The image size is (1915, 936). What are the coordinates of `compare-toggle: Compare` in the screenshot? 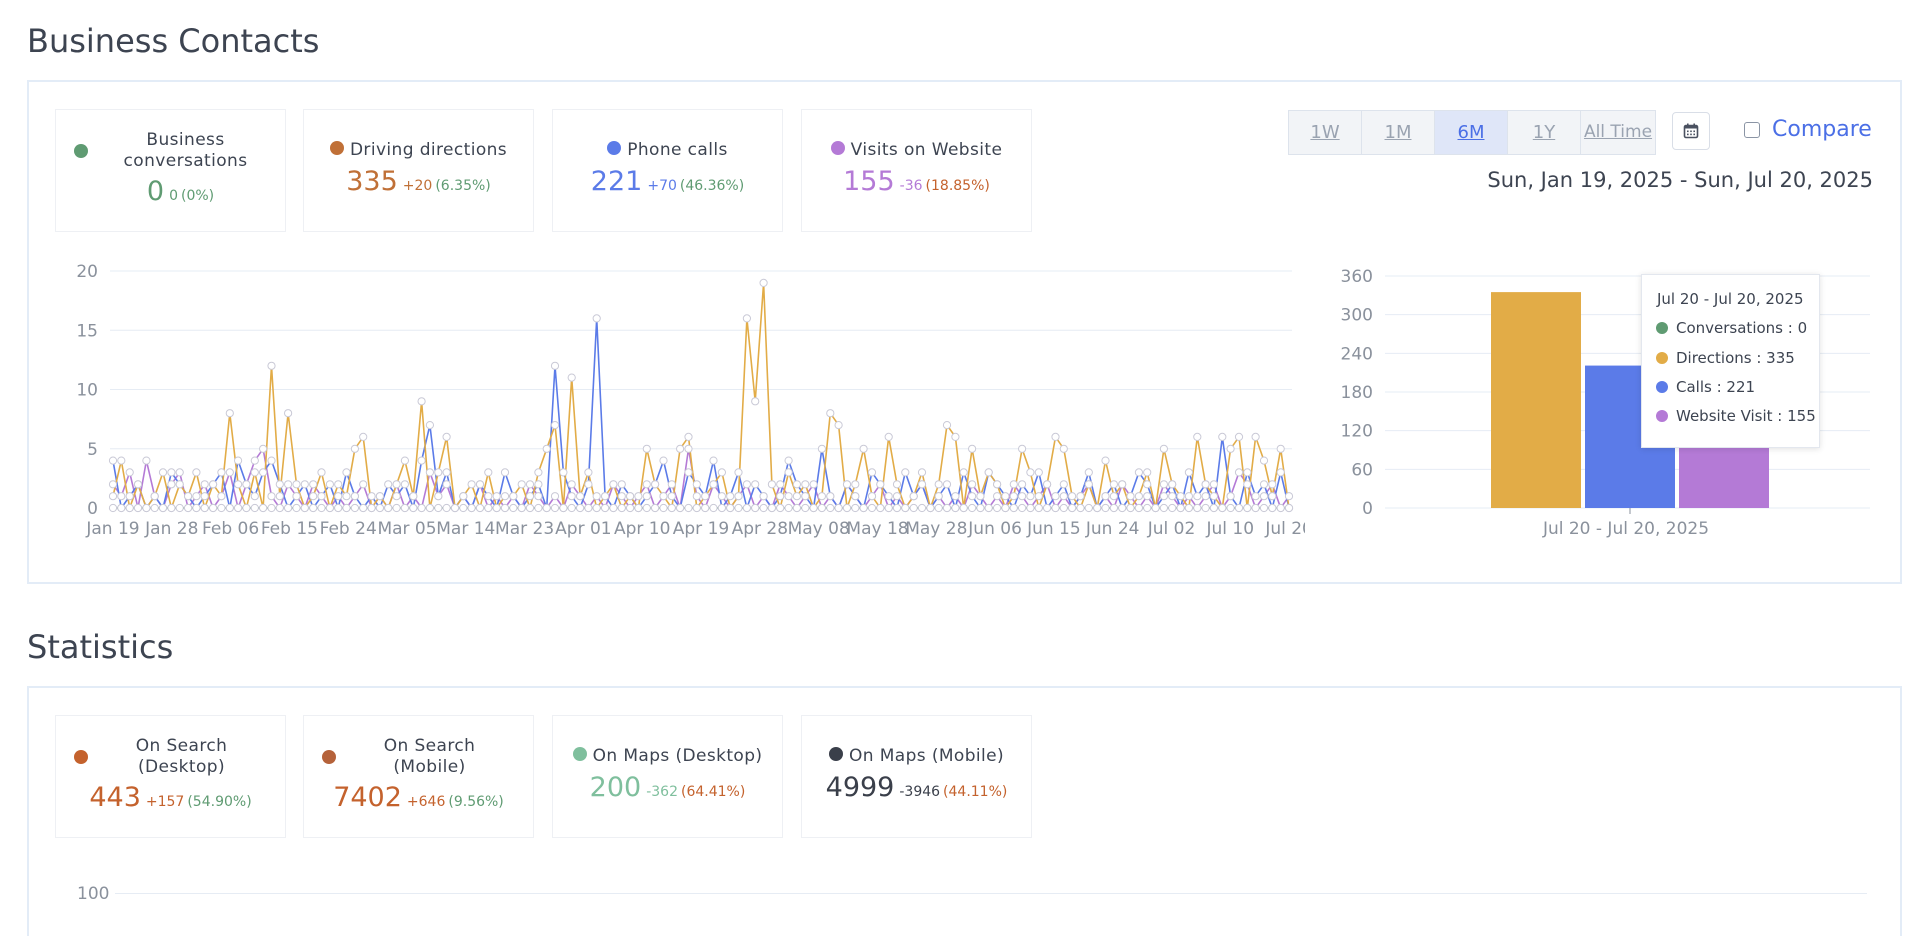 It's located at (1808, 129).